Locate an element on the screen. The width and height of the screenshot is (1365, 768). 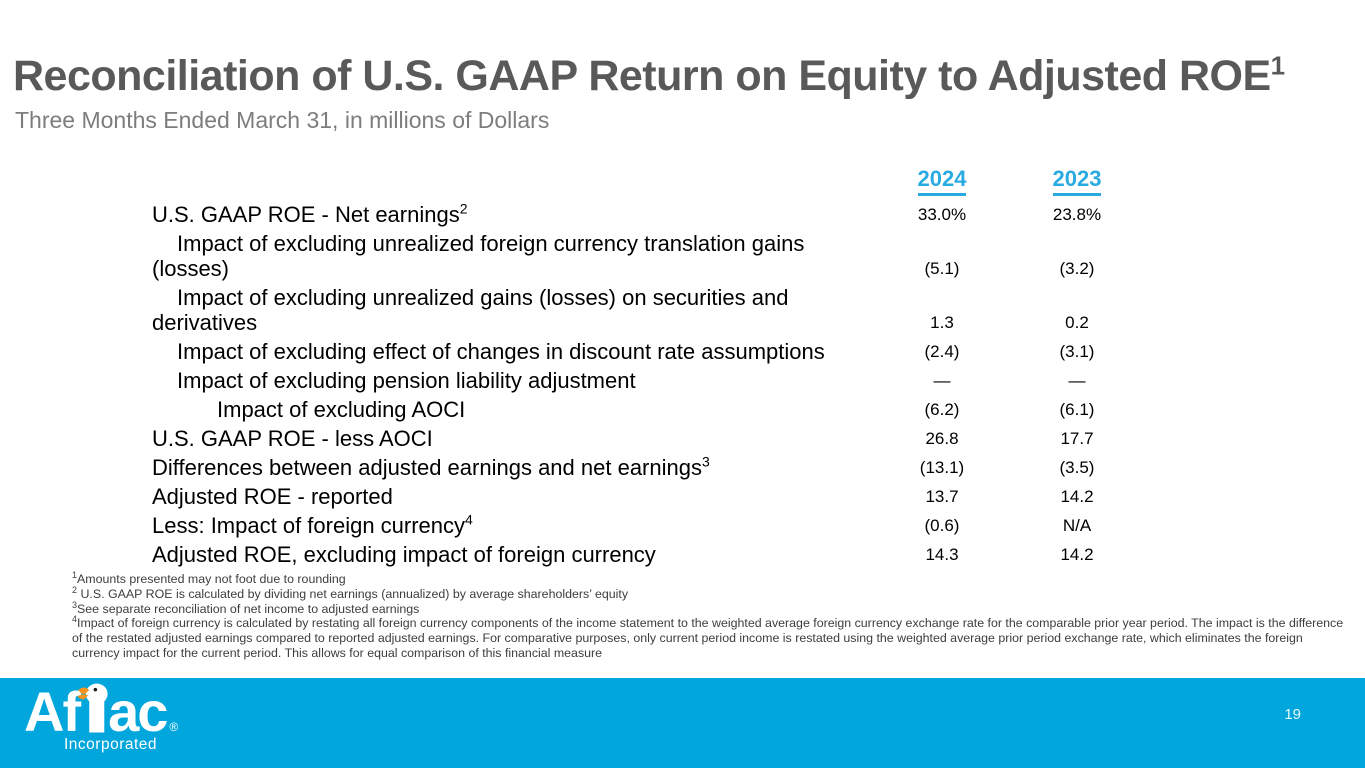
row-label: Impact of excluding AOCI is located at coordinates (341, 409).